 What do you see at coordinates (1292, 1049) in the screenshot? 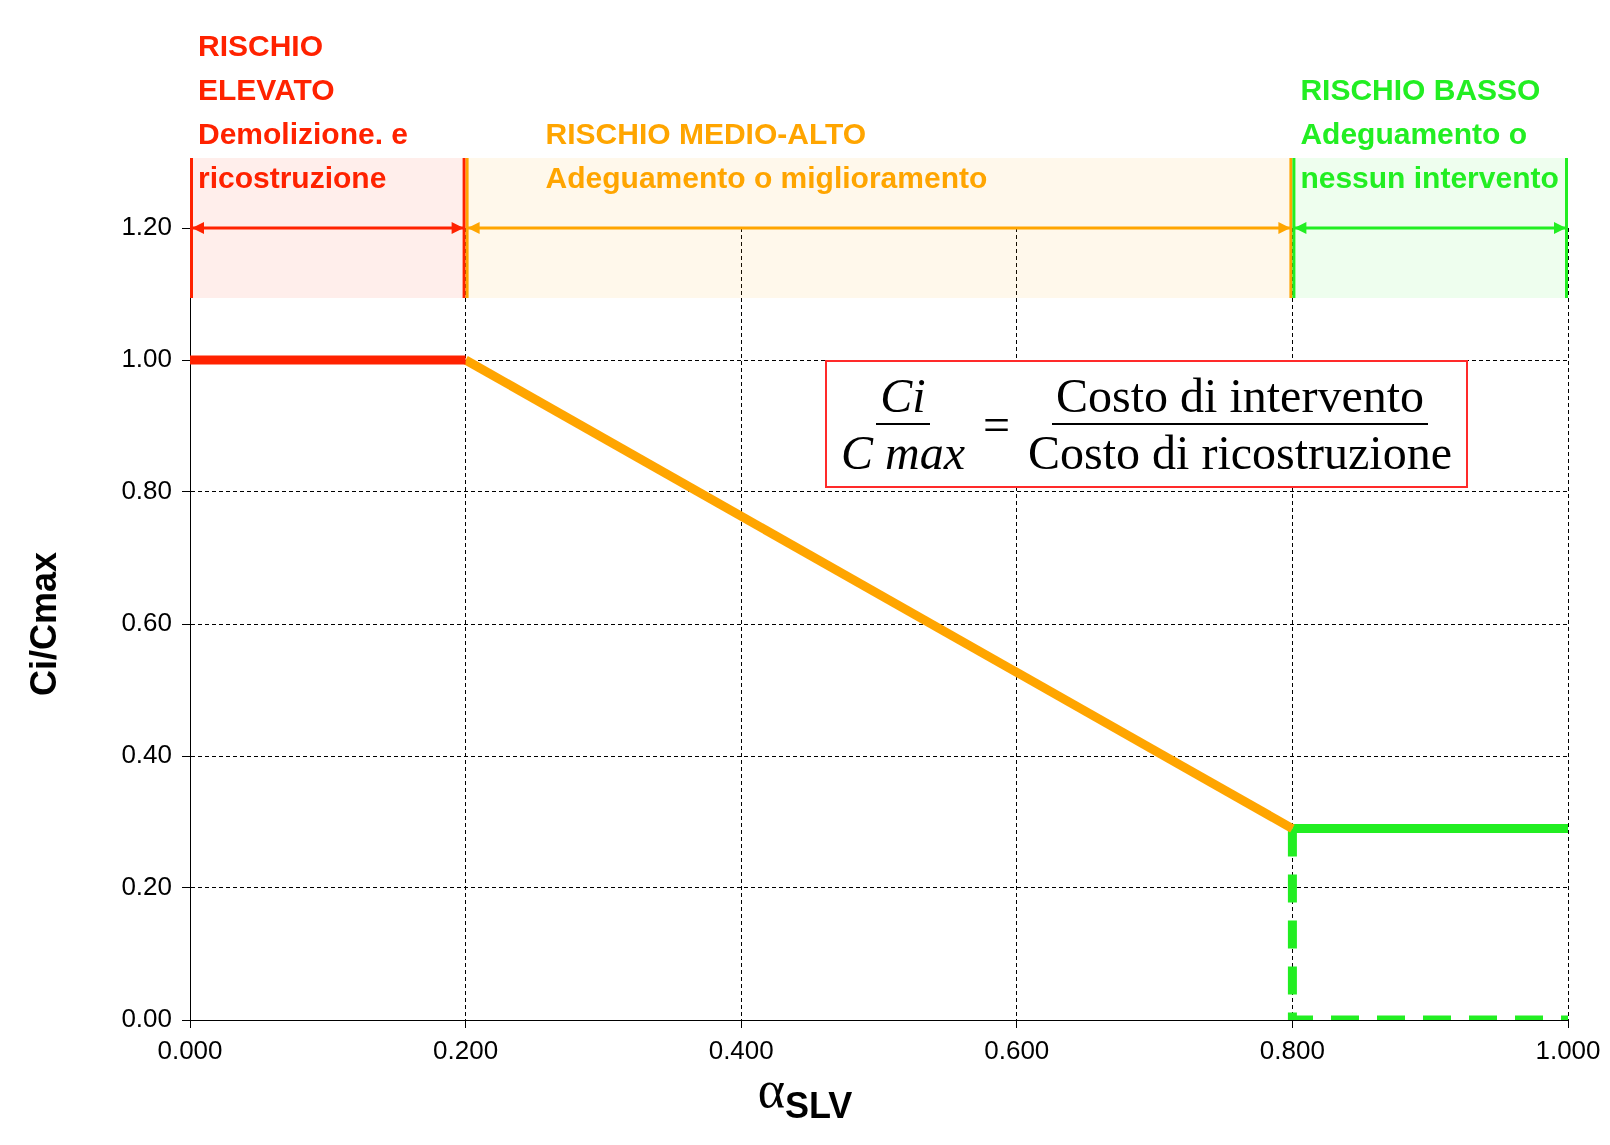
I see `x-tick-label: 0.800` at bounding box center [1292, 1049].